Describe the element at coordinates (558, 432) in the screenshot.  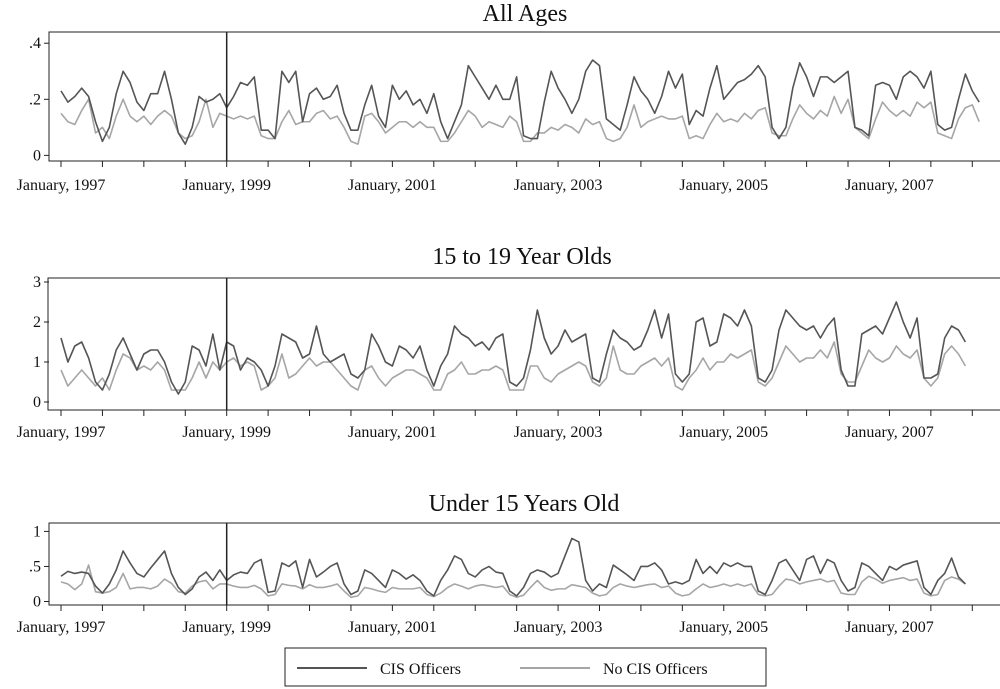
I see `x-tick-label-15-to-19-3: January, 2003` at that location.